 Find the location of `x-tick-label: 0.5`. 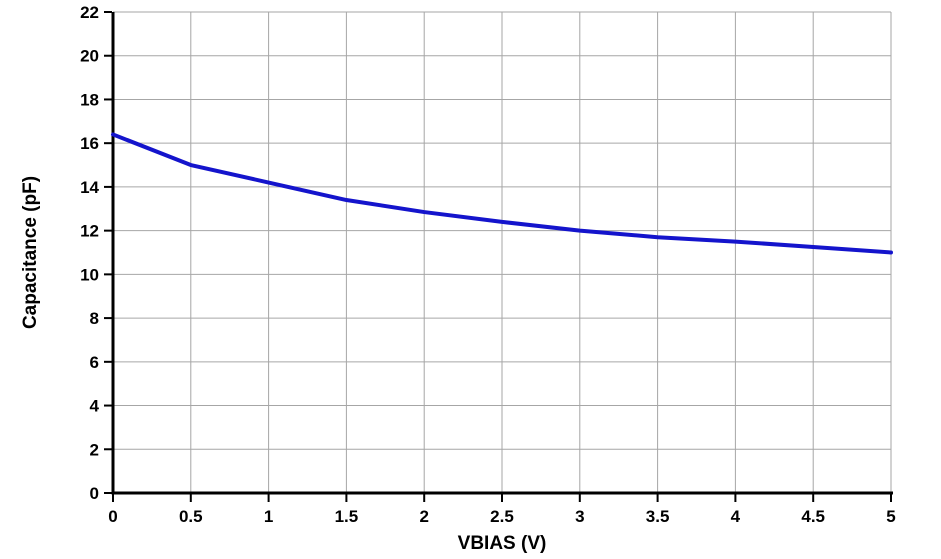

x-tick-label: 0.5 is located at coordinates (191, 516).